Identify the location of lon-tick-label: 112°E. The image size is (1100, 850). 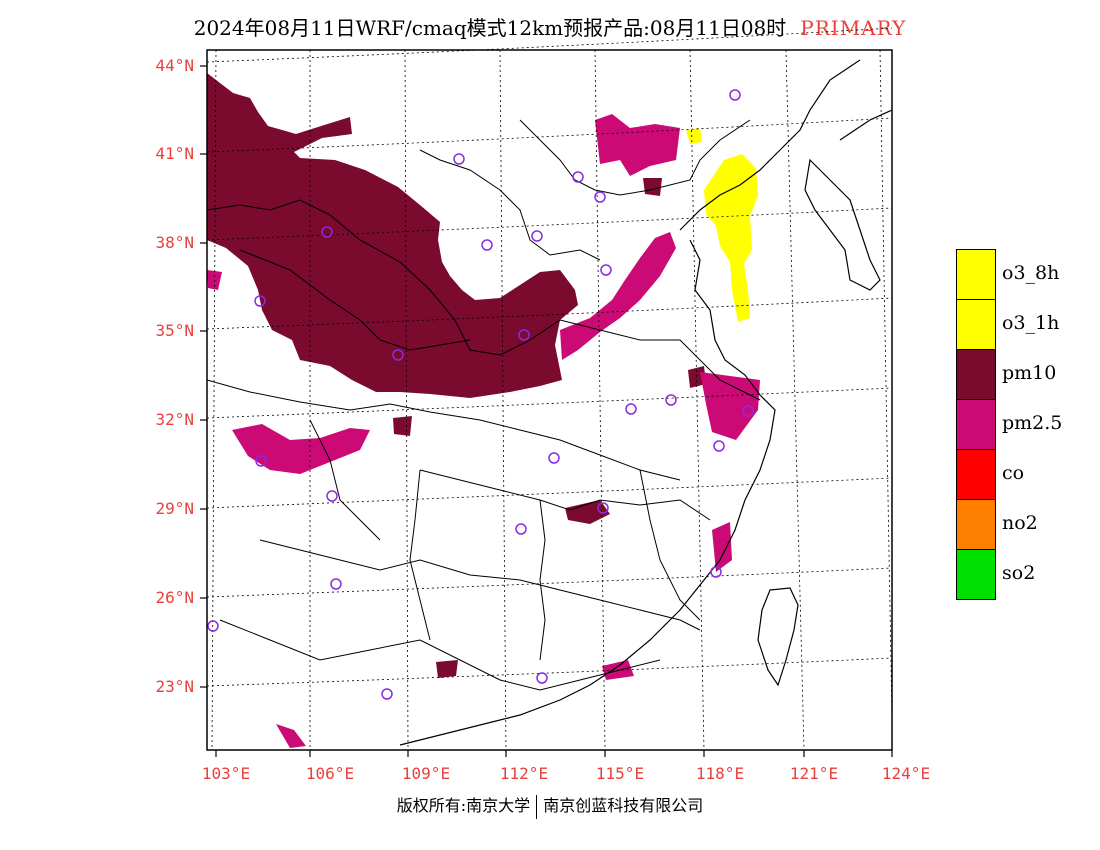
(524, 773).